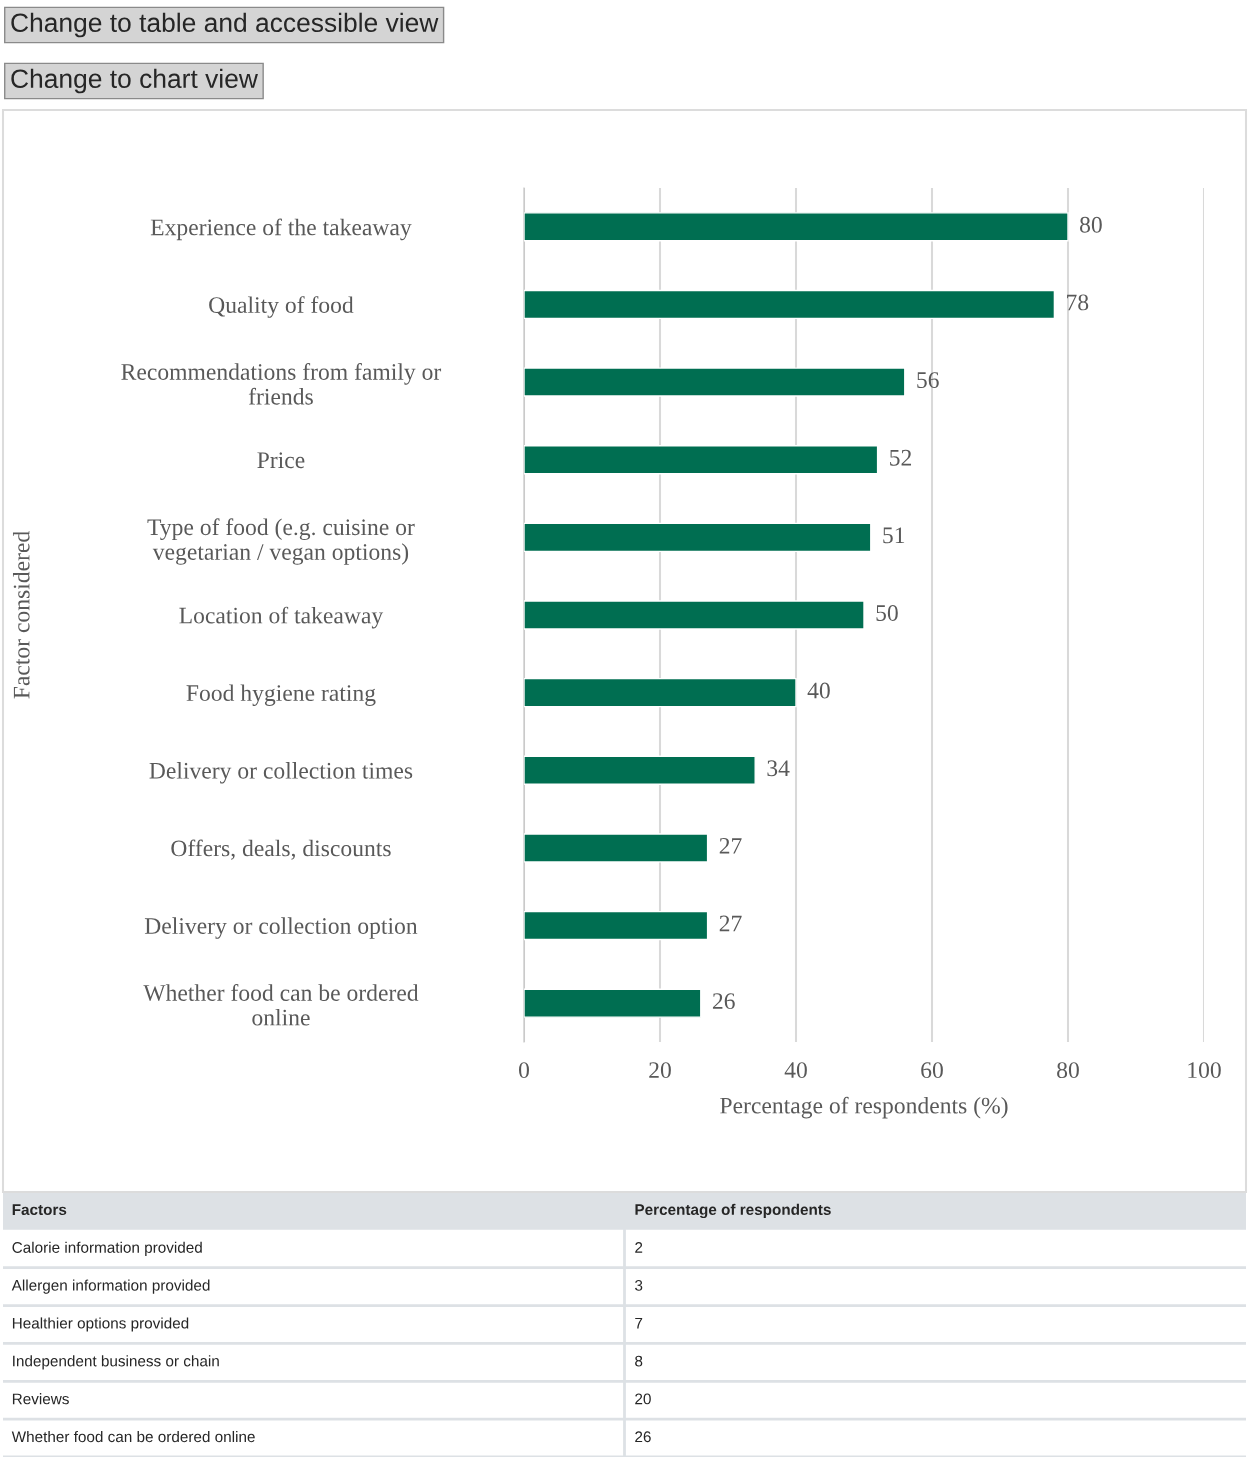  Describe the element at coordinates (778, 768) in the screenshot. I see `data-label: 34` at that location.